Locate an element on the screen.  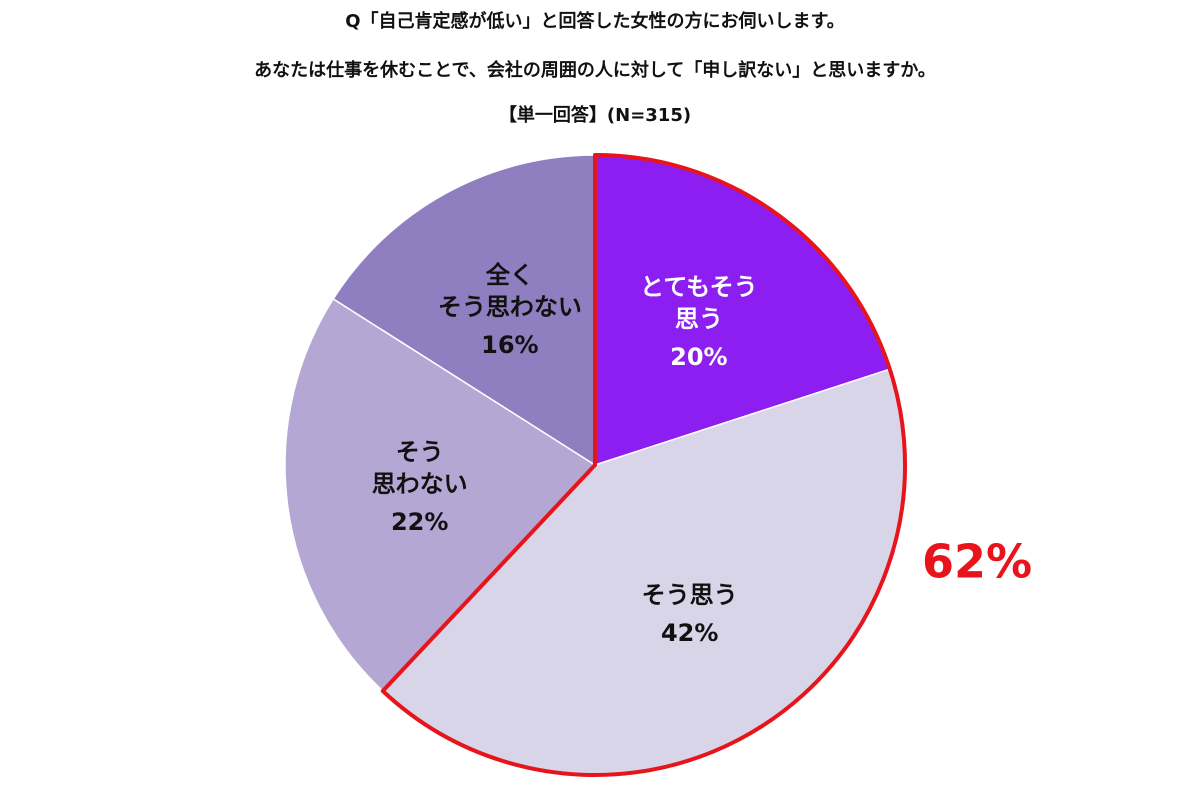
value-label: 22% is located at coordinates (419, 522).